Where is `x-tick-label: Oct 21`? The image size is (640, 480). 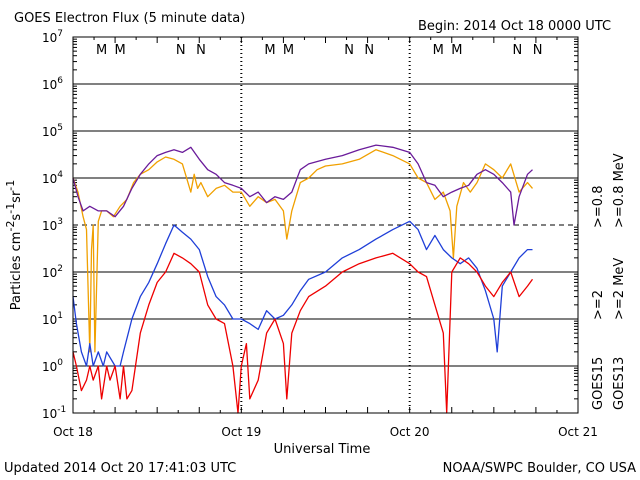 x-tick-label: Oct 21 is located at coordinates (578, 432).